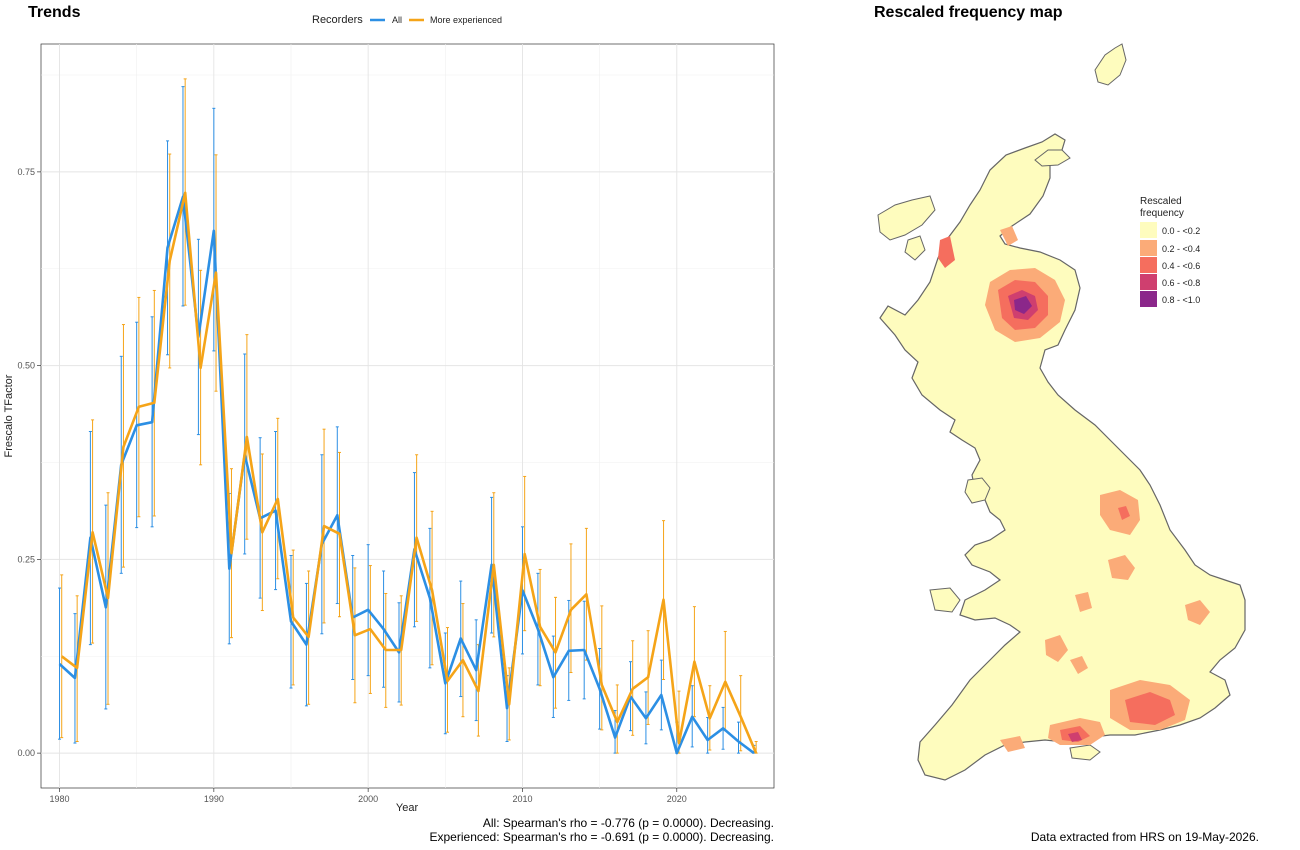  Describe the element at coordinates (915, 248) in the screenshot. I see `skye-island` at that location.